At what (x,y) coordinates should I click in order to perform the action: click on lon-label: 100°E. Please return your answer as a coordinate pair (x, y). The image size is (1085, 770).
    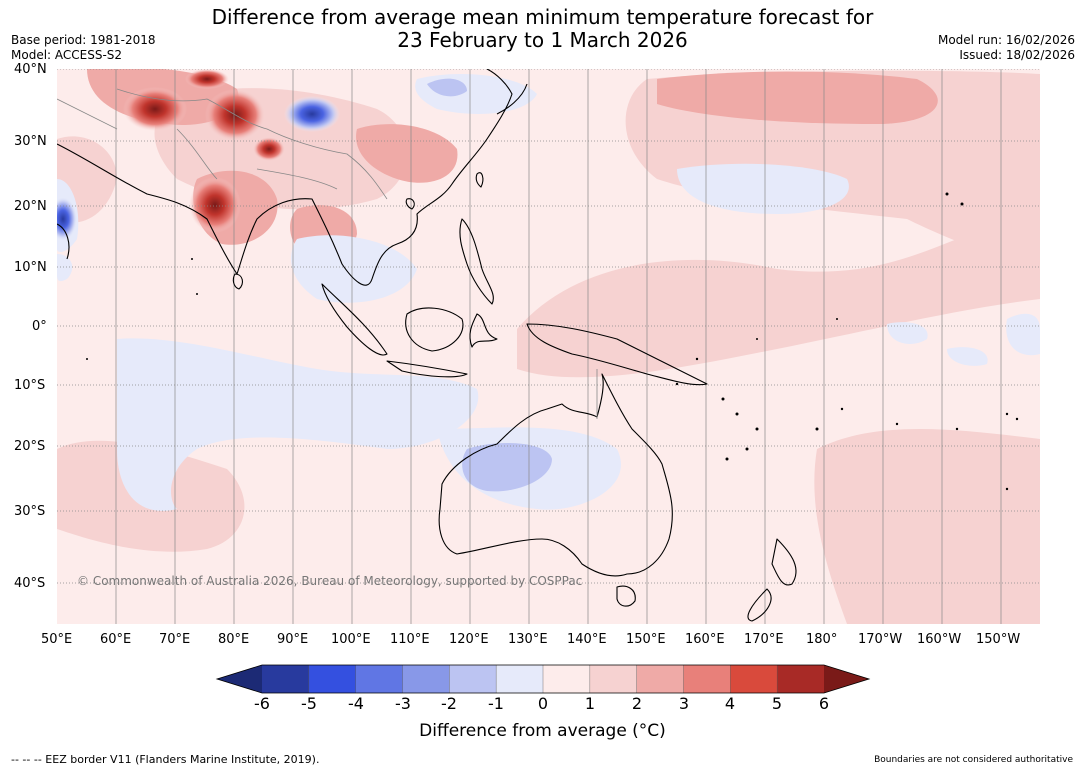
    Looking at the image, I should click on (351, 639).